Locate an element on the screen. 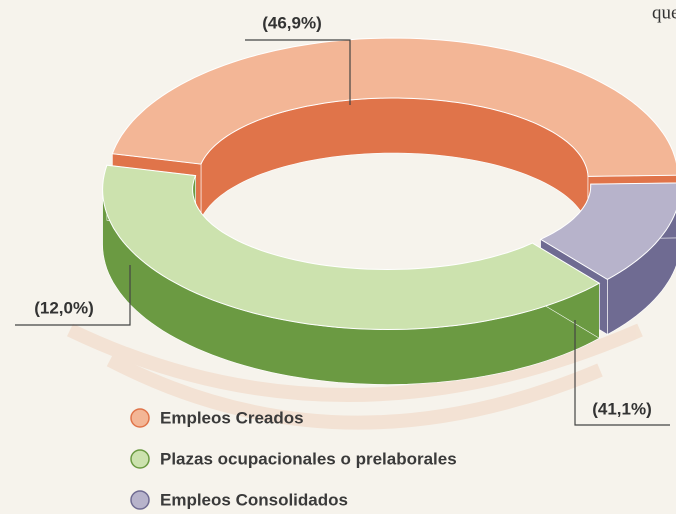 Image resolution: width=676 pixels, height=514 pixels. data-label: (12,0%) is located at coordinates (64, 307).